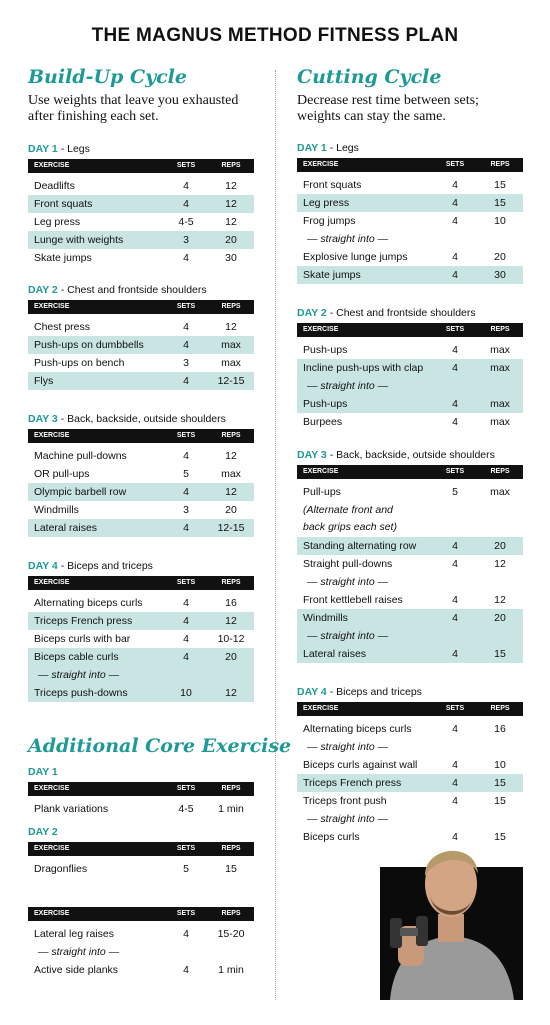 The width and height of the screenshot is (550, 1025). Describe the element at coordinates (231, 603) in the screenshot. I see `reps: 16` at that location.